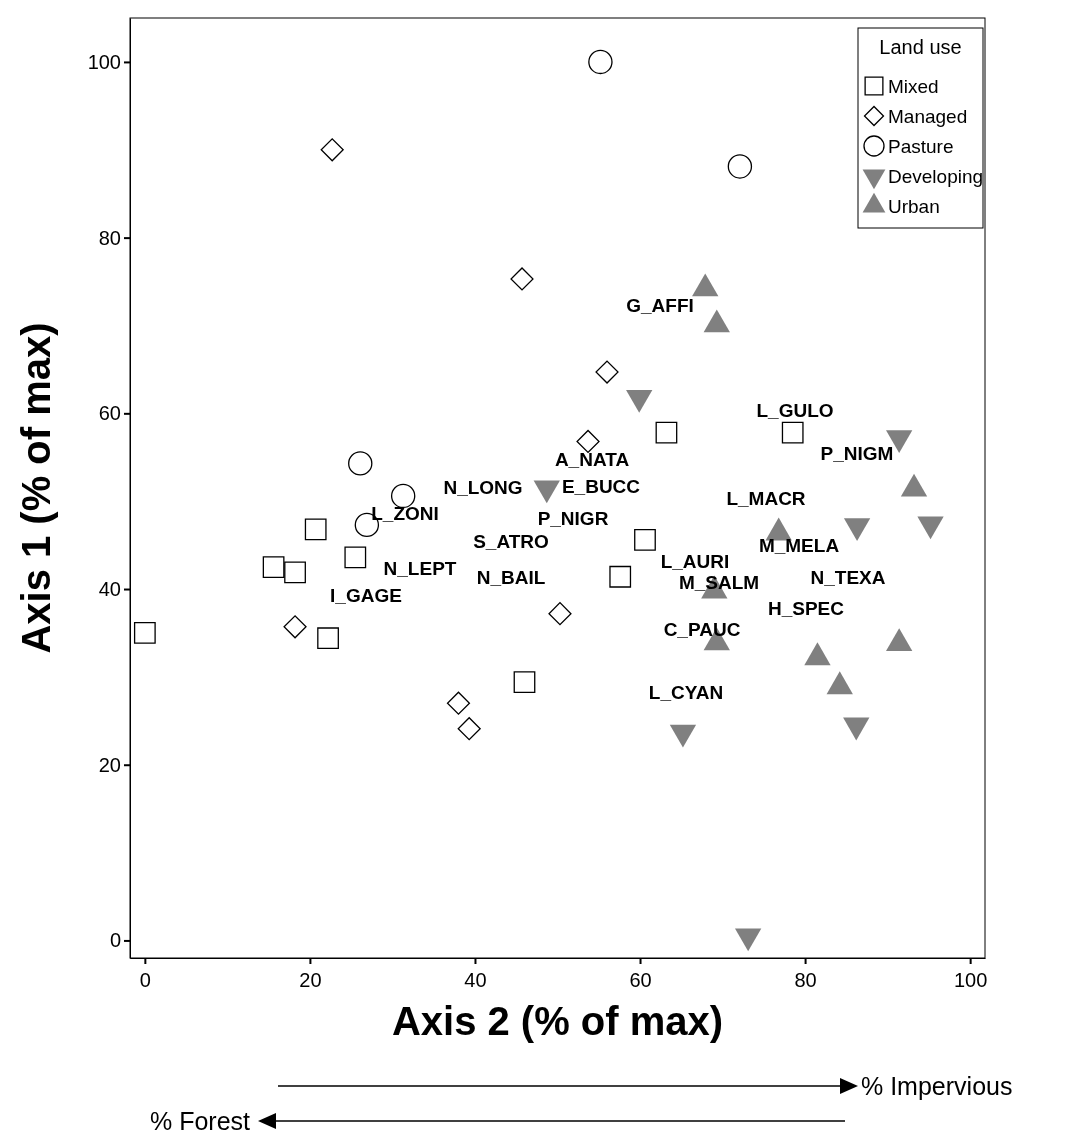 The height and width of the screenshot is (1138, 1087). Describe the element at coordinates (115, 940) in the screenshot. I see `y-tick-label: 0` at that location.